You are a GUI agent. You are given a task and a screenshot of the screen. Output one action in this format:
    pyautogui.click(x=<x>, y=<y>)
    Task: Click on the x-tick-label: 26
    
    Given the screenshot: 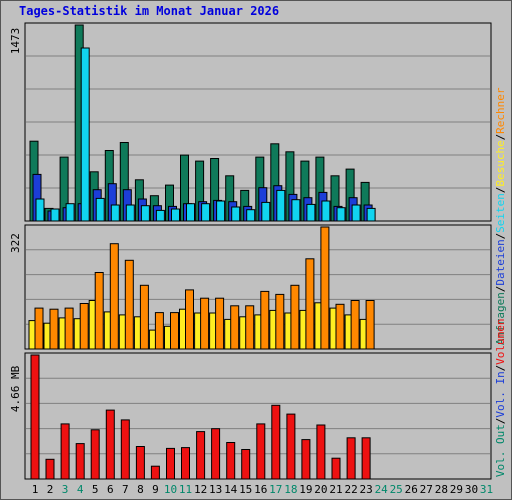 What is the action you would take?
    pyautogui.click(x=411, y=489)
    